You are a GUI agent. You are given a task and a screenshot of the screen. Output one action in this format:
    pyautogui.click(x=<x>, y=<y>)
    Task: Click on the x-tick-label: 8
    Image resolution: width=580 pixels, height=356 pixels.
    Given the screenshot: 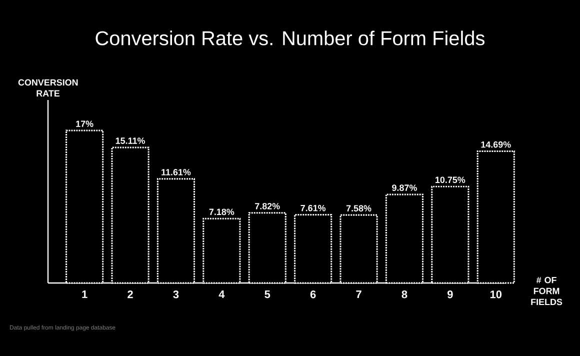 What is the action you would take?
    pyautogui.click(x=405, y=294)
    